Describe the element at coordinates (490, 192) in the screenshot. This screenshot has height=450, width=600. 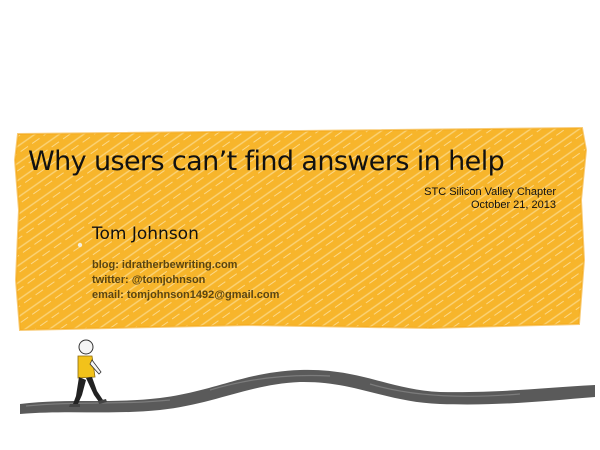
I see `event-organization: STC Silicon Valley Chapter` at that location.